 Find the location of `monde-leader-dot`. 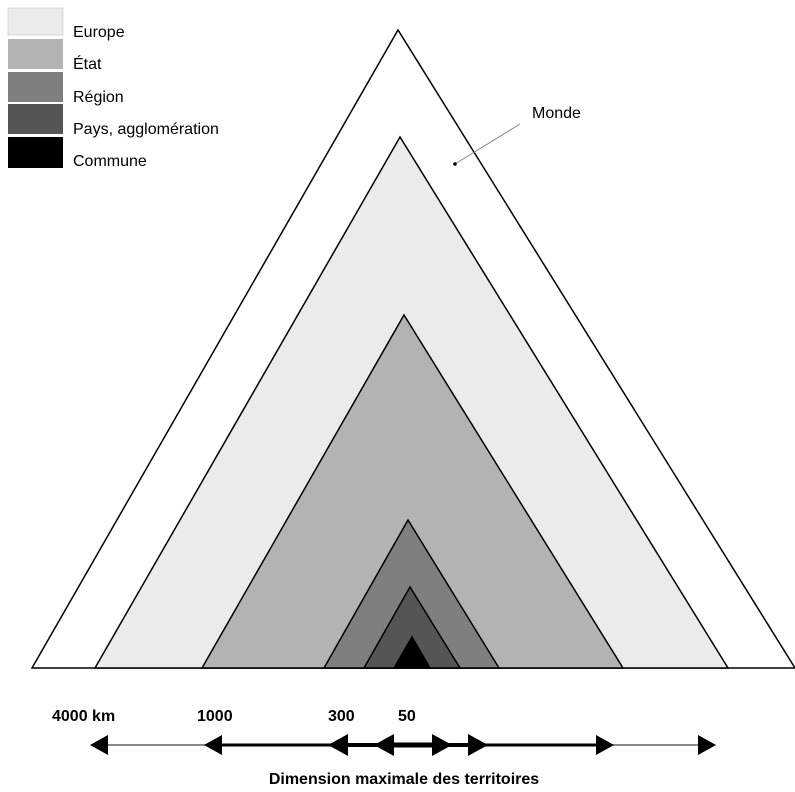

monde-leader-dot is located at coordinates (455, 164).